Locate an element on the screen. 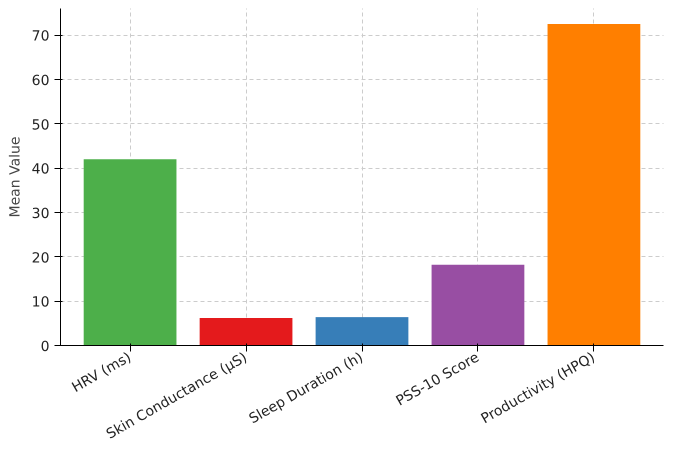 This screenshot has height=452, width=673. y-tick-label: 70 is located at coordinates (41, 36).